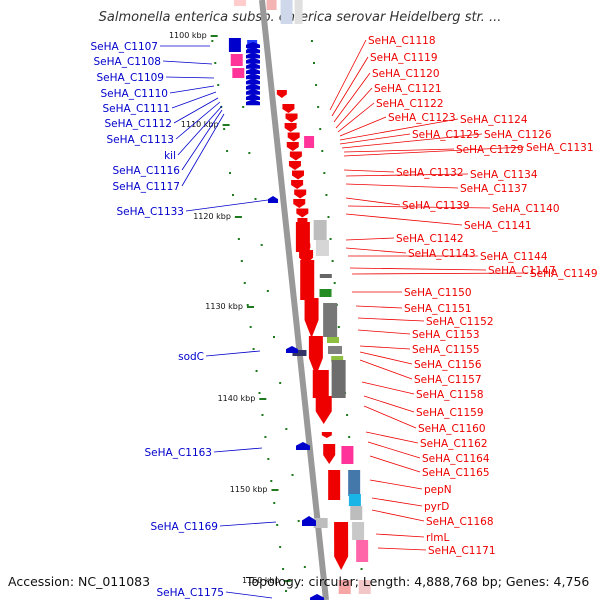 The image size is (600, 600). What do you see at coordinates (494, 189) in the screenshot?
I see `gene-label: SeHA_C1137` at bounding box center [494, 189].